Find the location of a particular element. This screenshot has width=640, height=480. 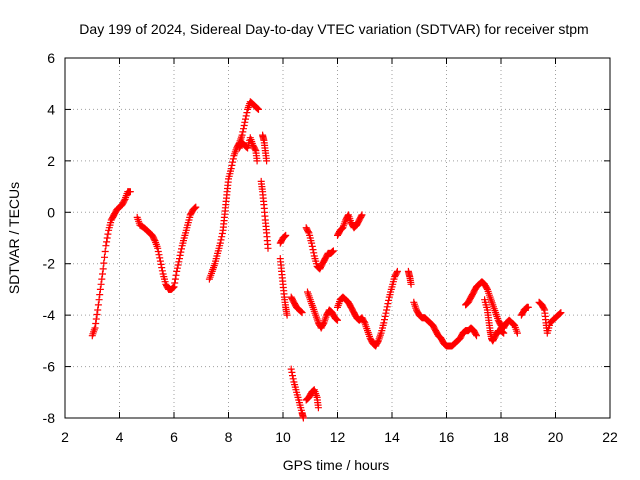

series-arc3 is located at coordinates (233, 190).